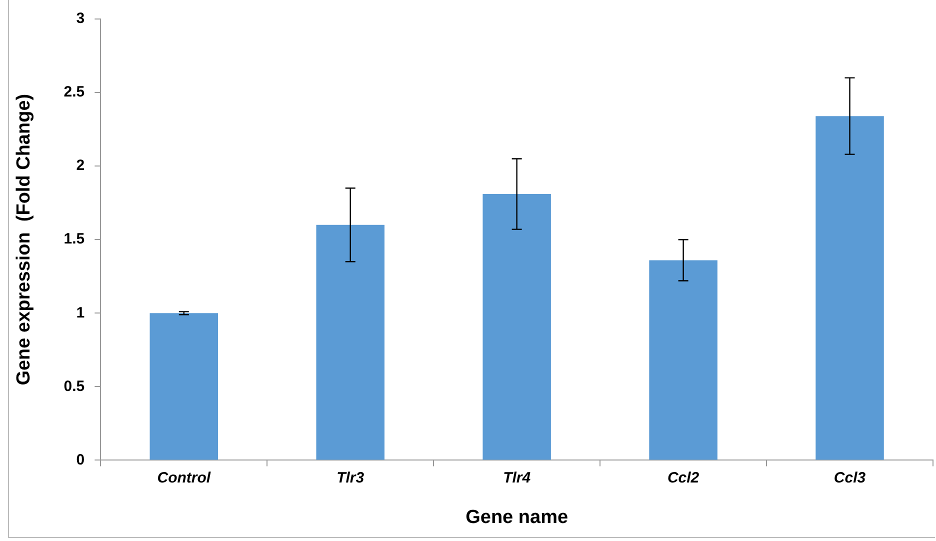 The height and width of the screenshot is (541, 936). I want to click on x-tick-label: Tlr4, so click(517, 477).